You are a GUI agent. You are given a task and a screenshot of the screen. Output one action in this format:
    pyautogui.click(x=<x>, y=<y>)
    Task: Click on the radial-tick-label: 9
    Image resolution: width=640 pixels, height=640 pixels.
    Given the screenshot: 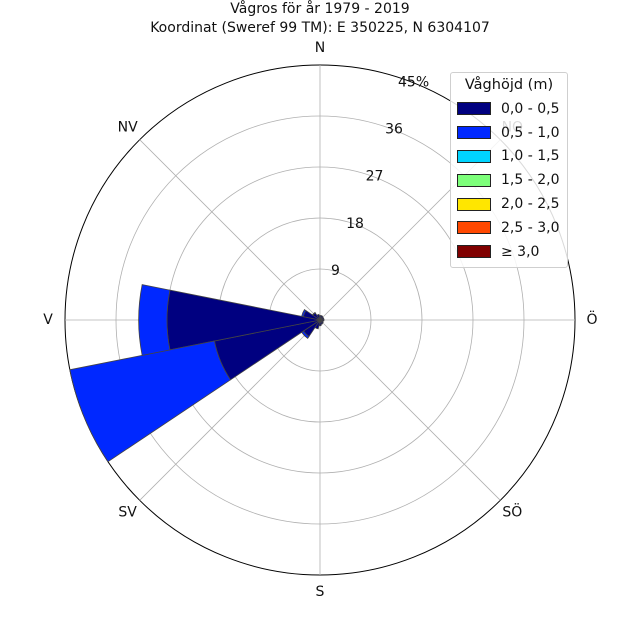 What is the action you would take?
    pyautogui.click(x=335, y=271)
    